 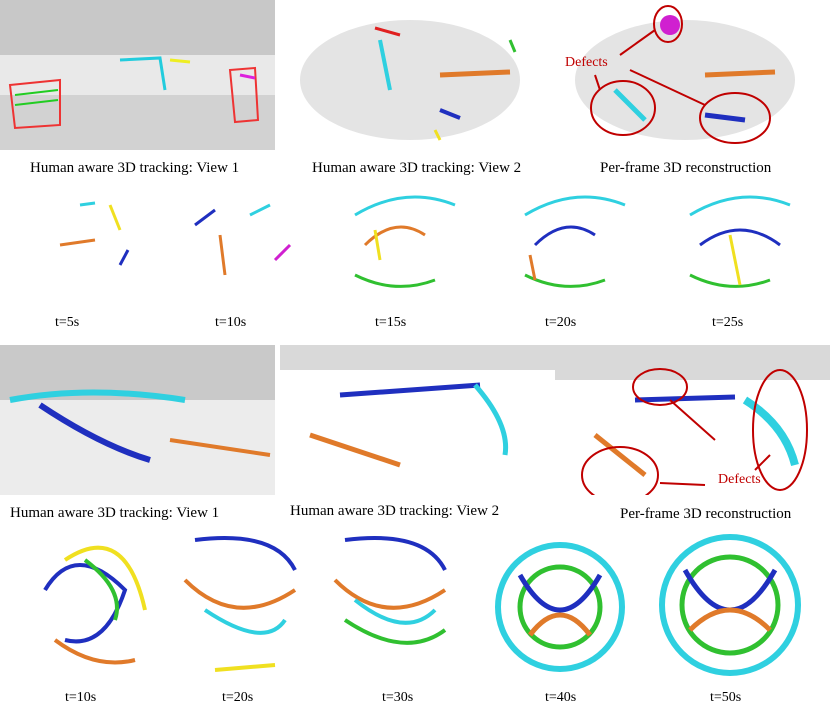 I want to click on defects-label-bottom: Defects, so click(x=739, y=479).